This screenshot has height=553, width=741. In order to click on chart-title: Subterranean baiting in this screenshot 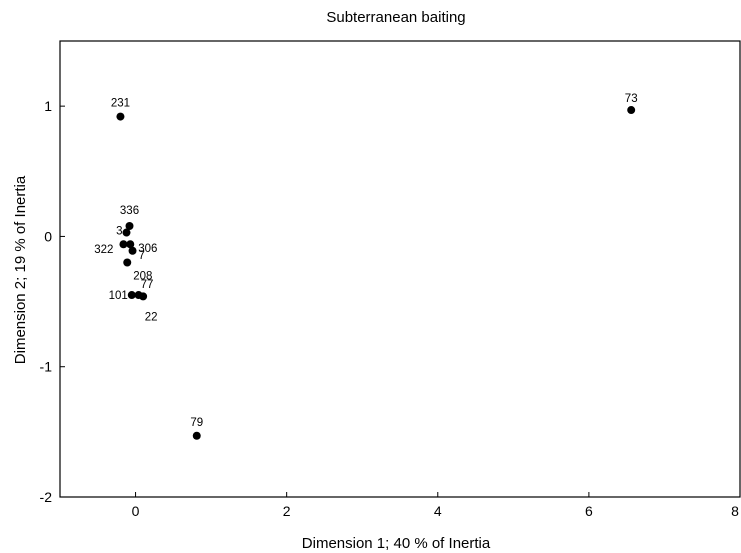, I will do `click(395, 17)`.